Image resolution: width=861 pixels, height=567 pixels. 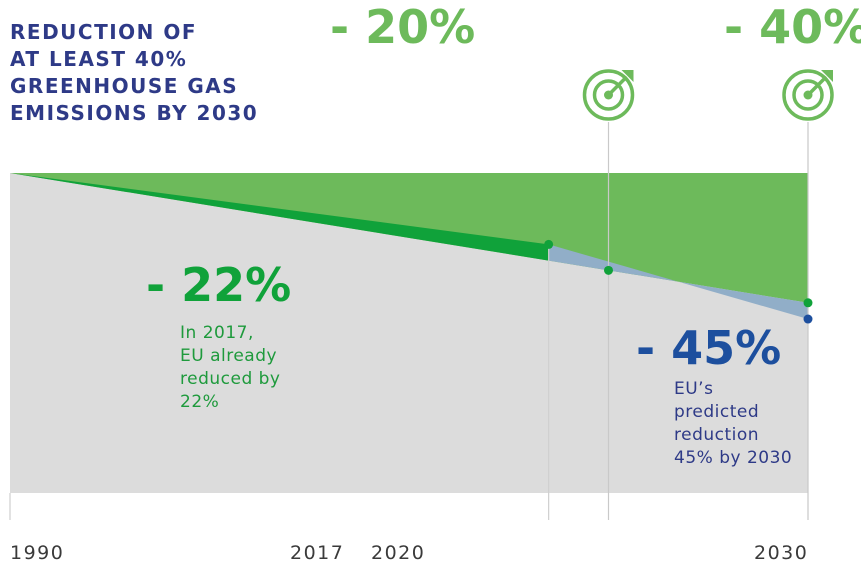 I want to click on title-line: REDUCTION OF, so click(x=104, y=32).